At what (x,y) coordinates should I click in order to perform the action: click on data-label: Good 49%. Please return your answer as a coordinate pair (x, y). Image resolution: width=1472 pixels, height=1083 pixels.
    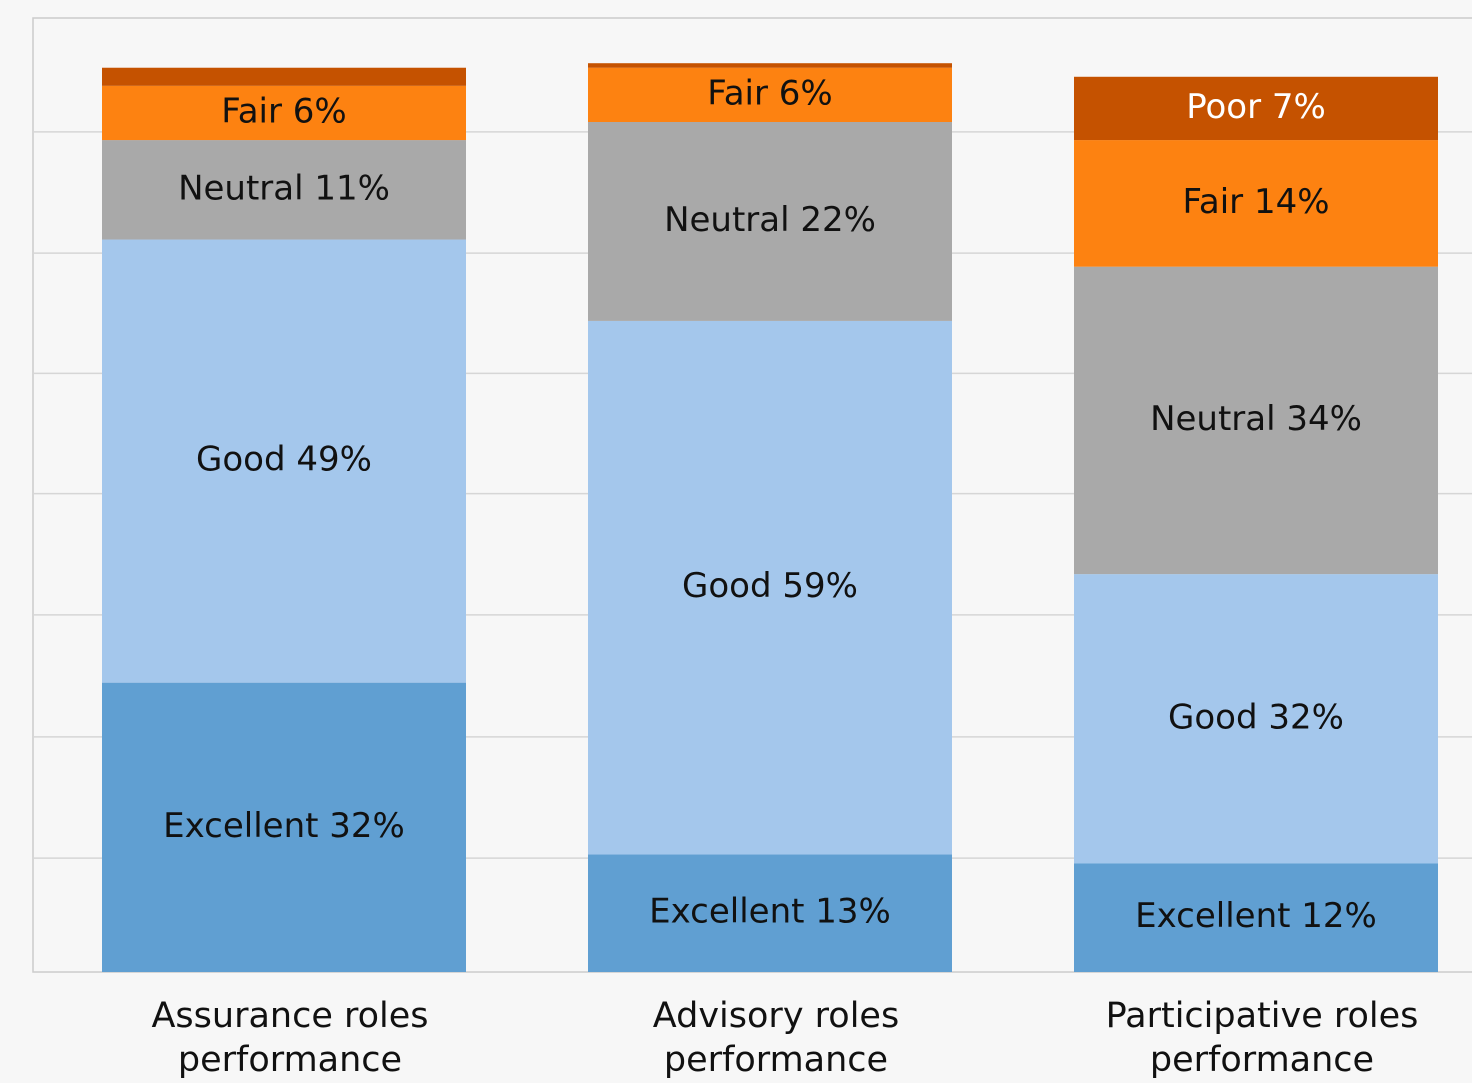
    Looking at the image, I should click on (284, 460).